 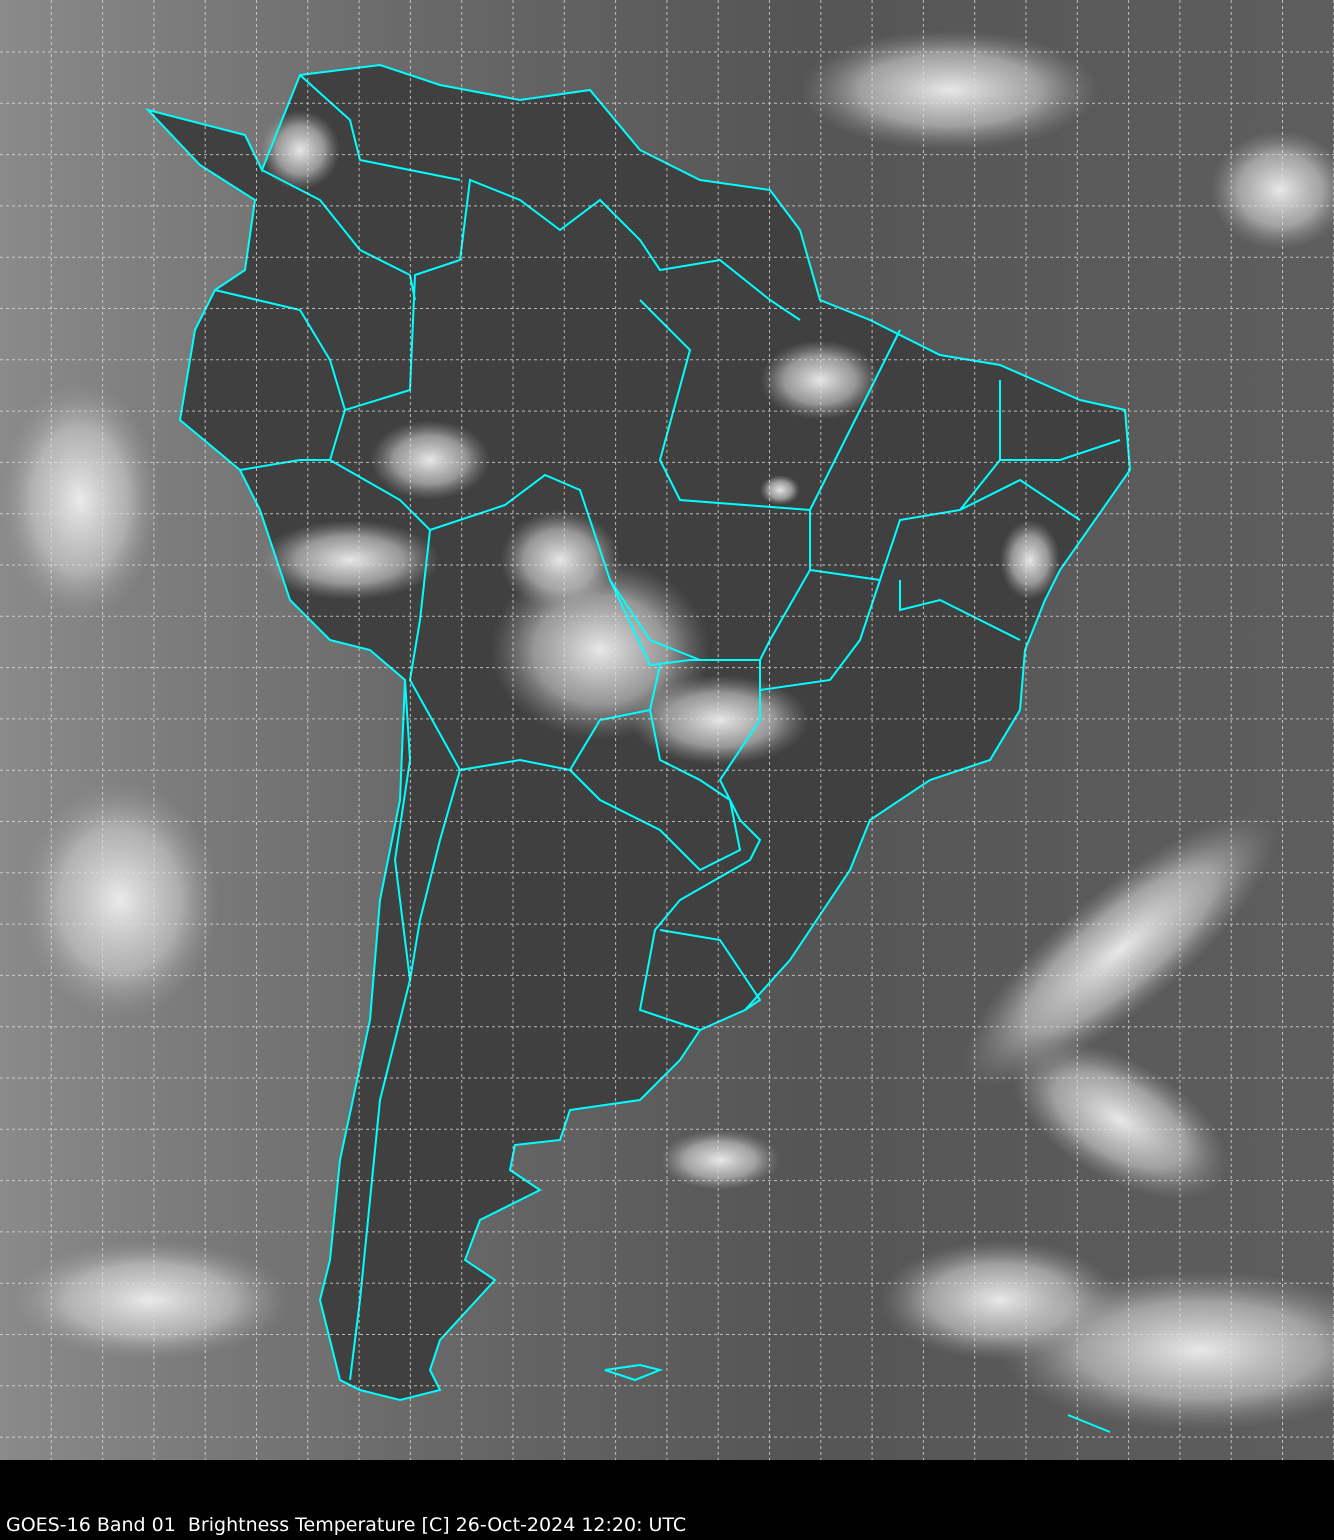 What do you see at coordinates (865, 495) in the screenshot?
I see `border-brazil-states` at bounding box center [865, 495].